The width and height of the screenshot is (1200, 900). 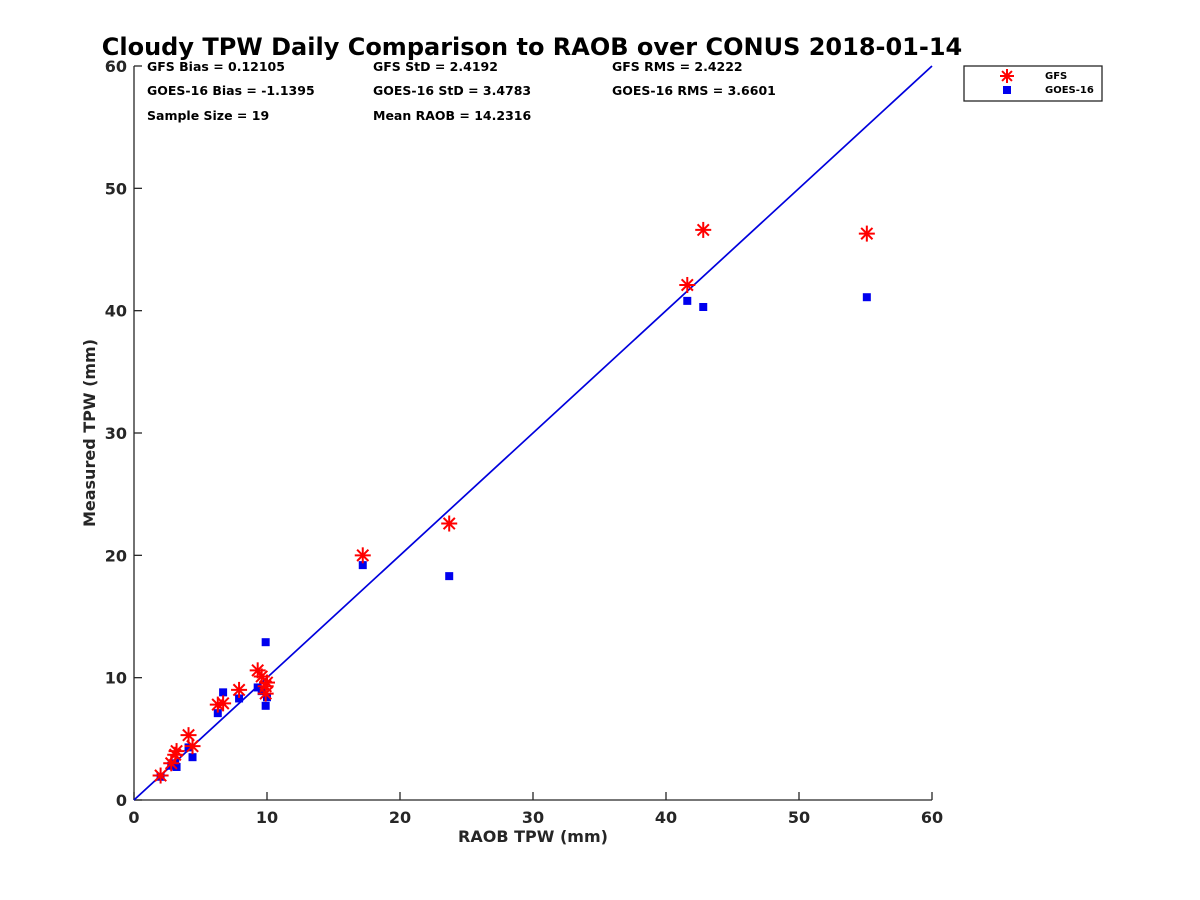 I want to click on sample-size-text: Sample Size = 19, so click(x=208, y=115).